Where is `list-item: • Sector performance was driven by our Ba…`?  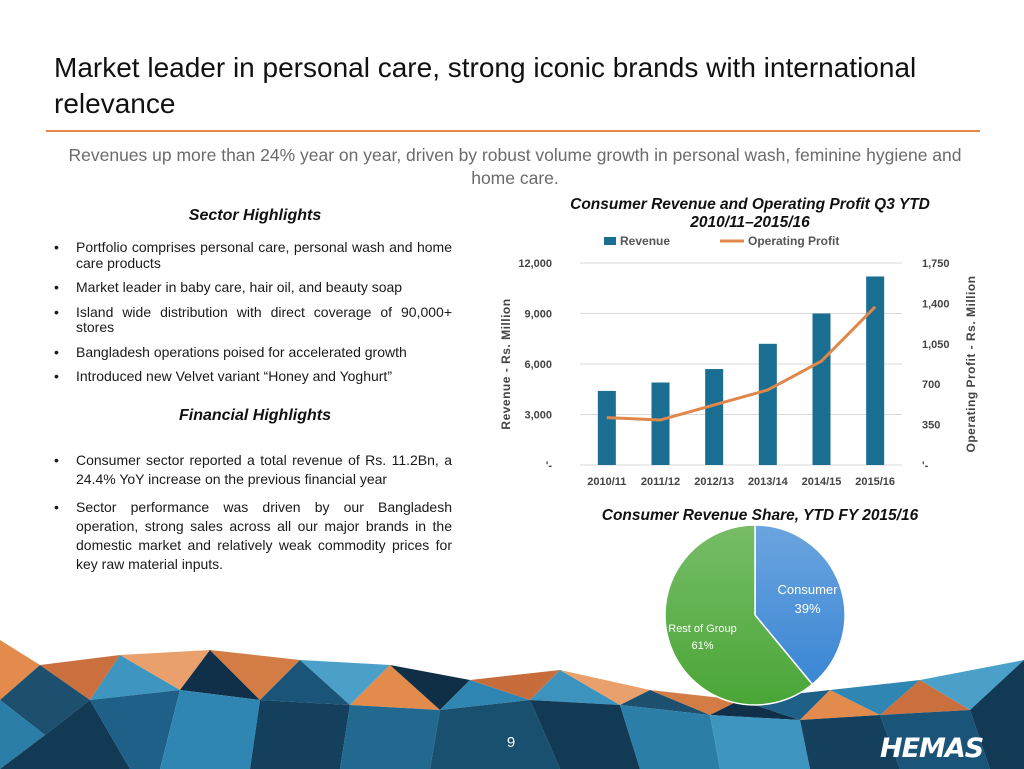 list-item: • Sector performance was driven by our Ba… is located at coordinates (252, 536).